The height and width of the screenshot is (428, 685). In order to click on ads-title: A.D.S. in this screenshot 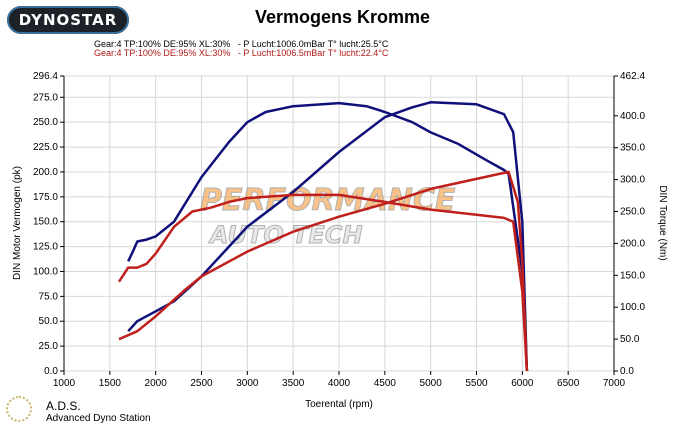, I will do `click(63, 406)`.